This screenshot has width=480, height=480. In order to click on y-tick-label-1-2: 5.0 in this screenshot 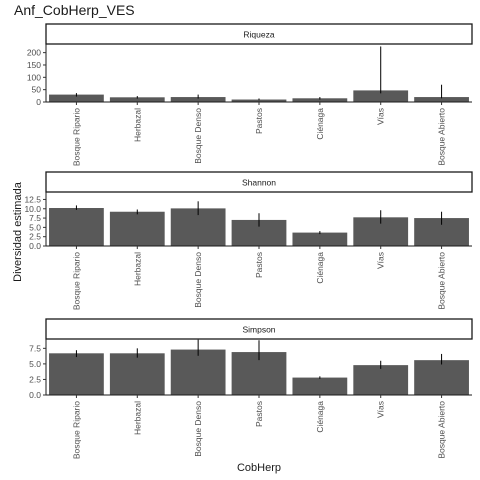, I will do `click(35, 227)`.